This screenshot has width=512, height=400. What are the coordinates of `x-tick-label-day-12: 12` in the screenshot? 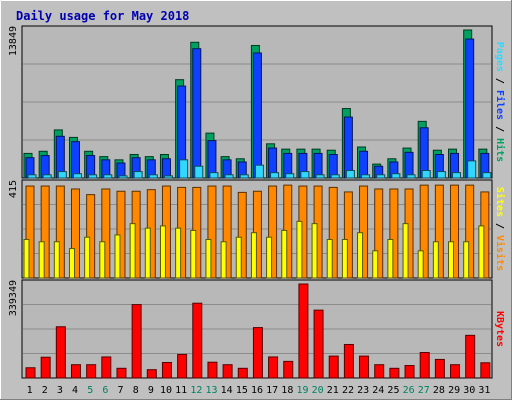 It's located at (196, 390).